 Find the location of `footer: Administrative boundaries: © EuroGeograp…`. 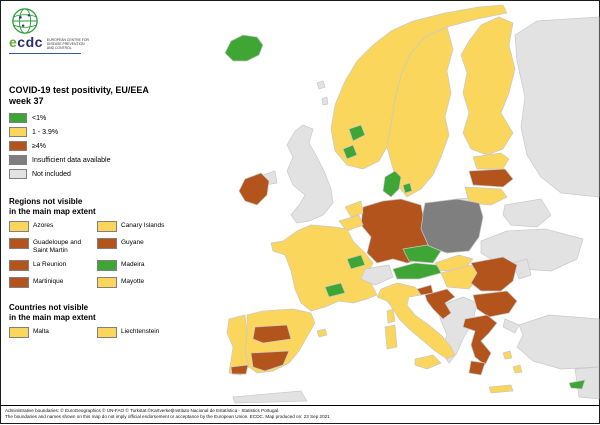

footer: Administrative boundaries: © EuroGeograp… is located at coordinates (300, 414).